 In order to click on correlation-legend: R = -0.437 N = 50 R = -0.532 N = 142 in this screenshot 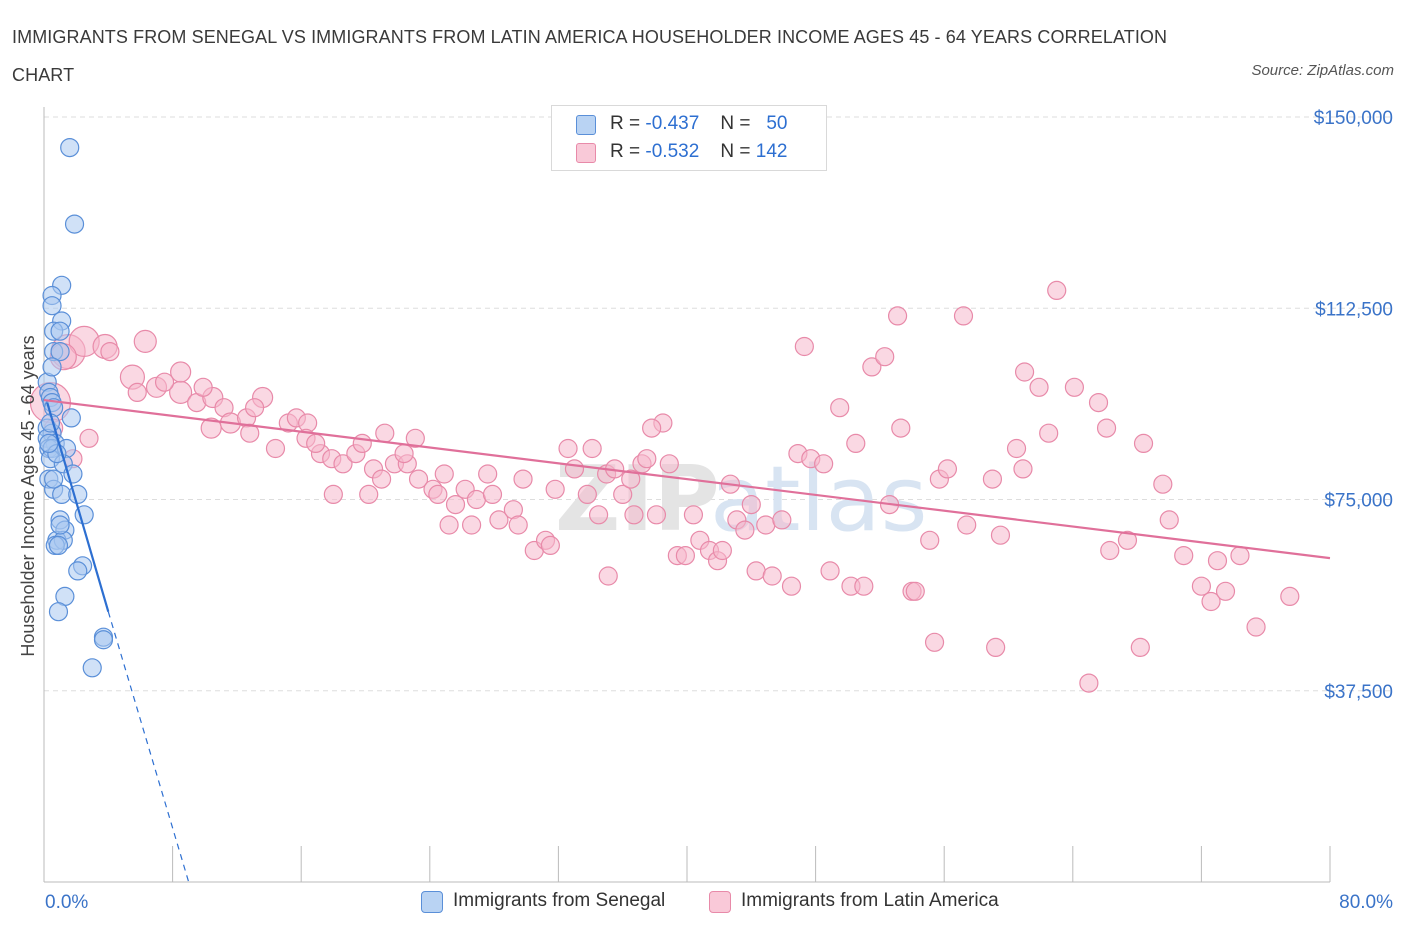, I will do `click(689, 138)`.